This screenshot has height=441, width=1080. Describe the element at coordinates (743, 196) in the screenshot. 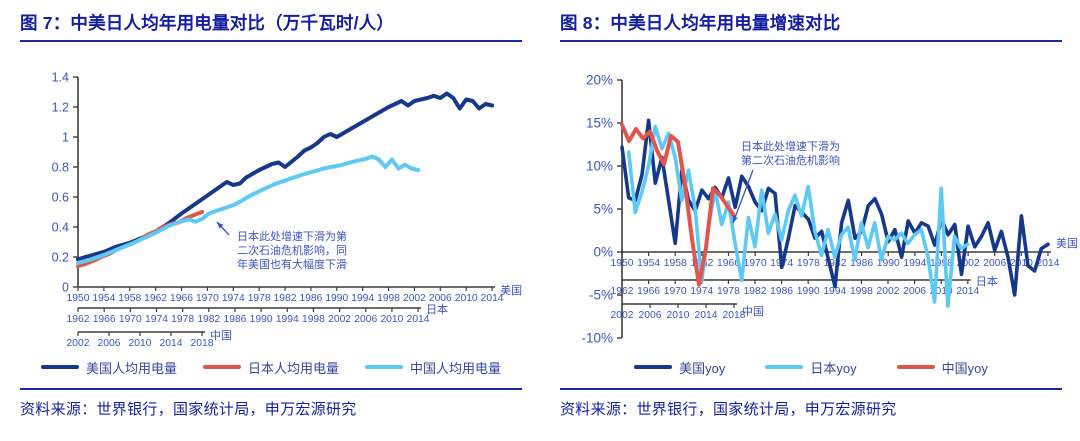

I see `annotation-arrow` at that location.